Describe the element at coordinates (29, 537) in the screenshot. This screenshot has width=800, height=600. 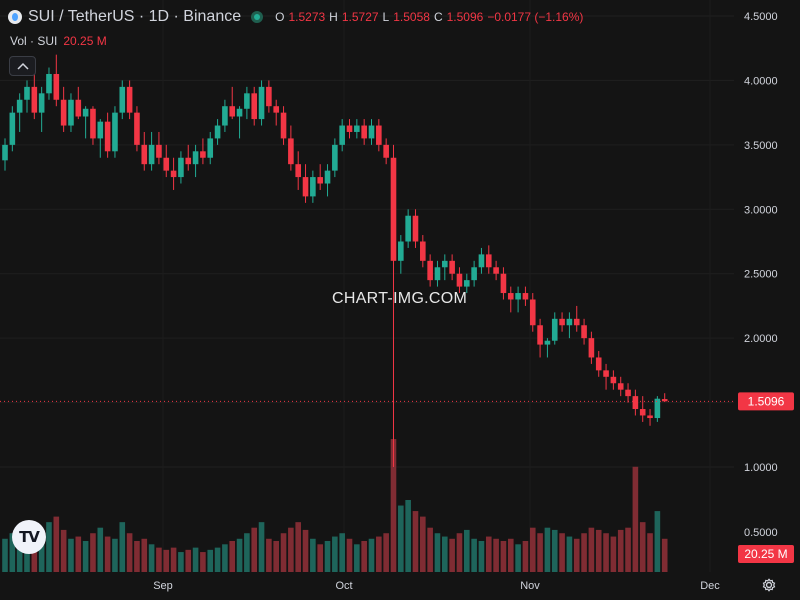
I see `tradingview-logo-icon: TV` at that location.